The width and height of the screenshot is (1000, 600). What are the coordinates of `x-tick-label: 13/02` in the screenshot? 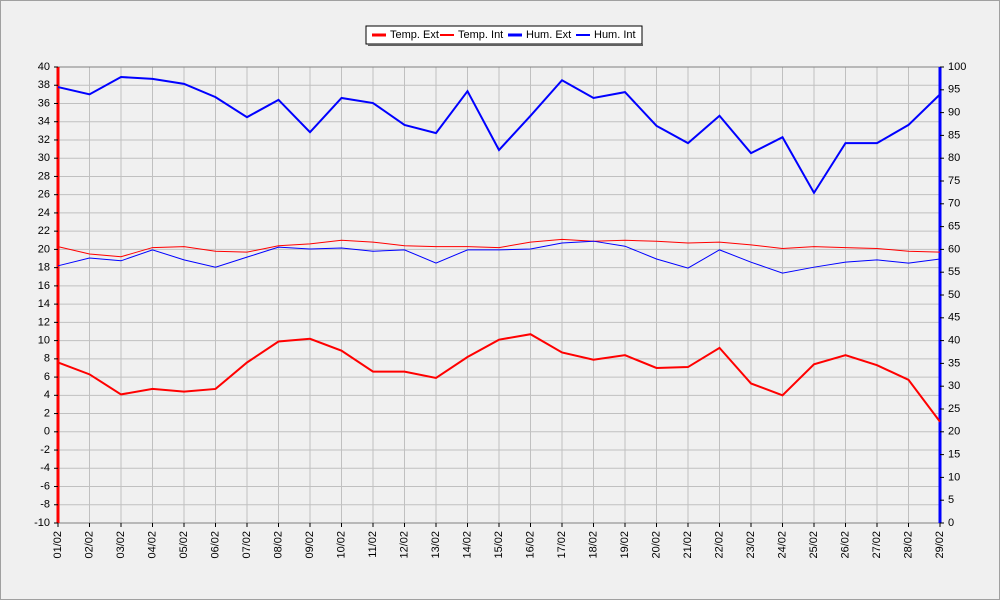 It's located at (436, 545).